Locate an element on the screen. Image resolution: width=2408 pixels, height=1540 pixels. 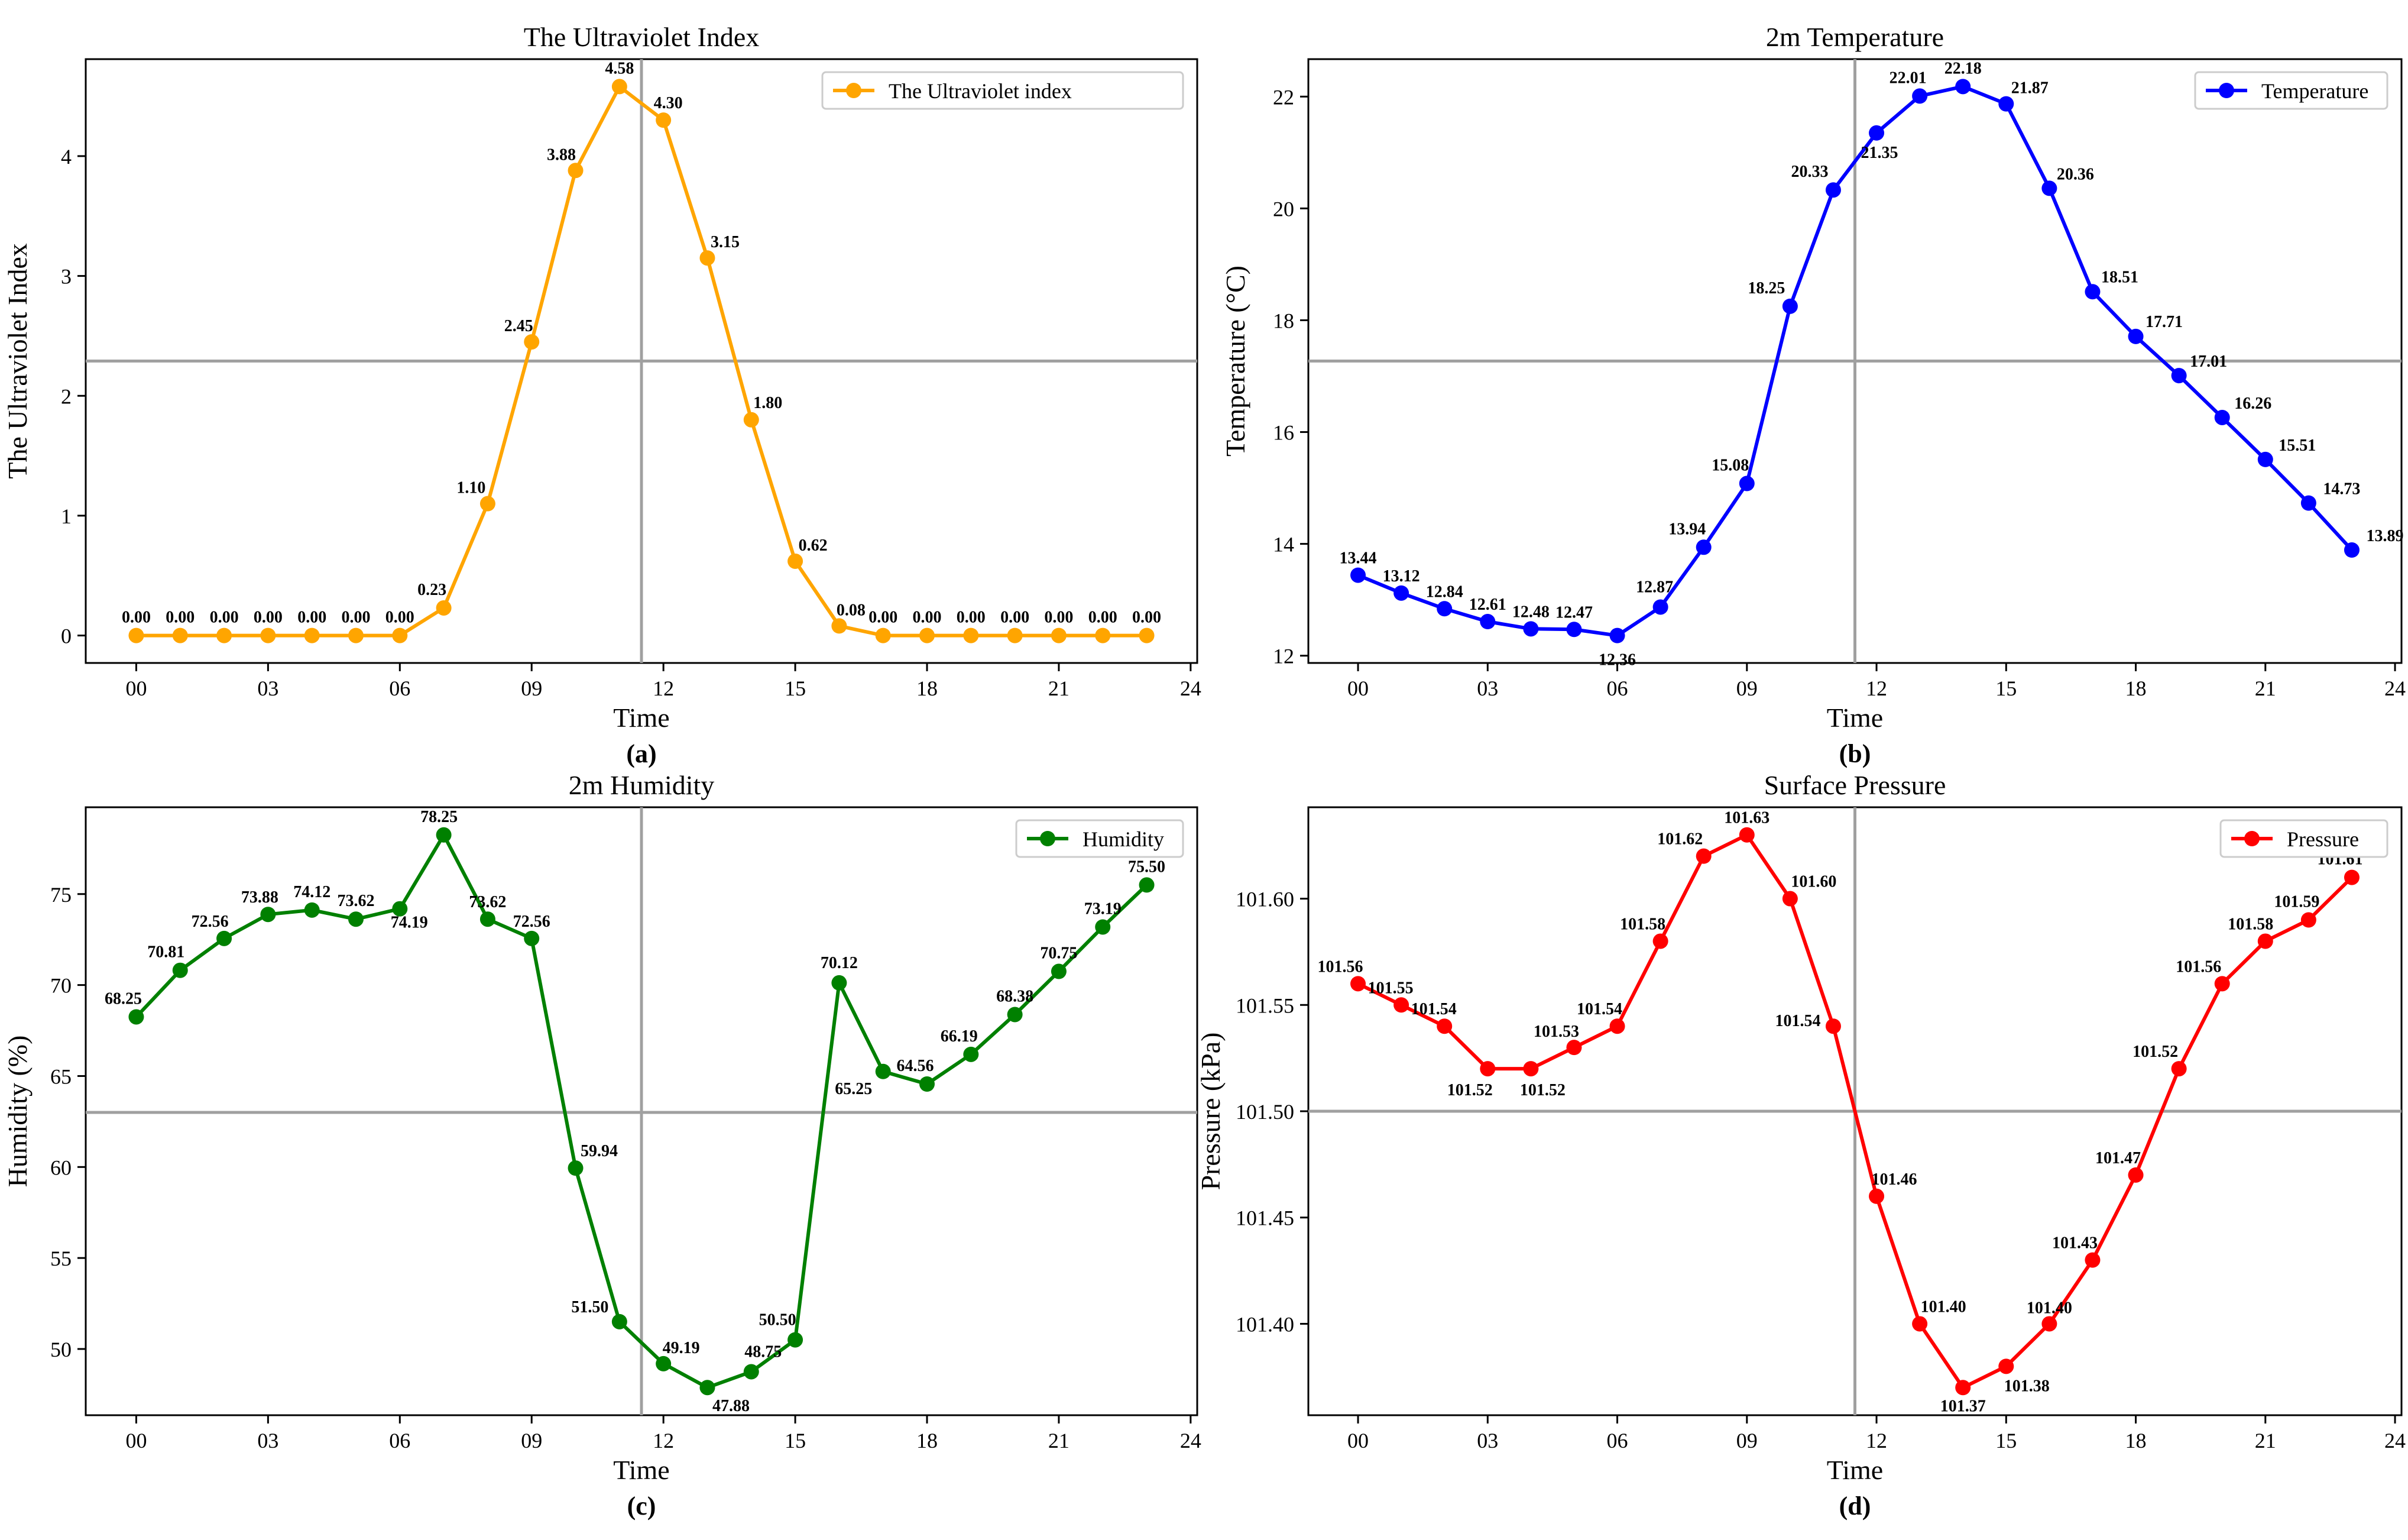
data-label: 101.38 is located at coordinates (2027, 1386).